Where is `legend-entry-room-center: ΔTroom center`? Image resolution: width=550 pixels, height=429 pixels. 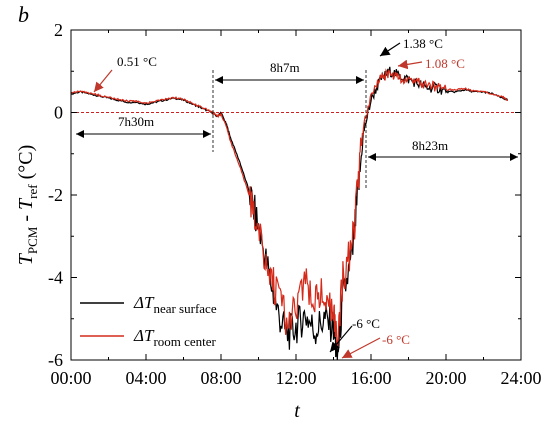 legend-entry-room-center: ΔTroom center is located at coordinates (175, 337).